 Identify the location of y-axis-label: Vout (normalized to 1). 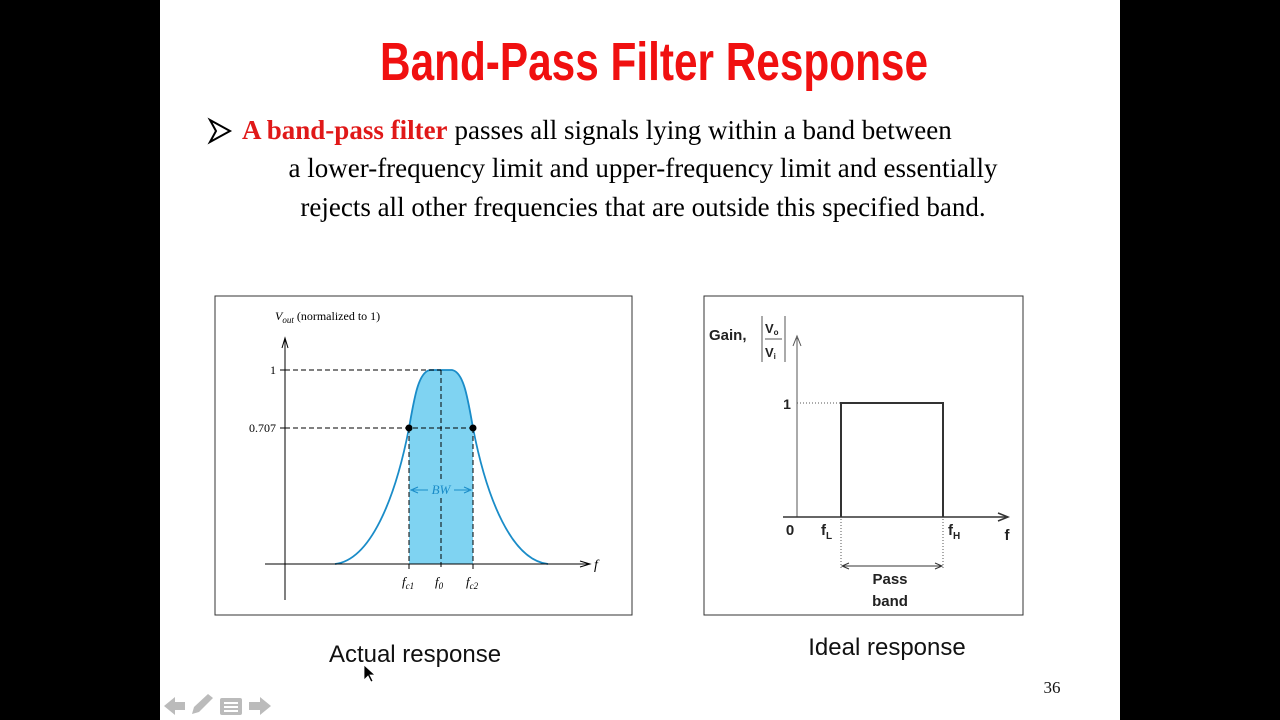
(327, 317).